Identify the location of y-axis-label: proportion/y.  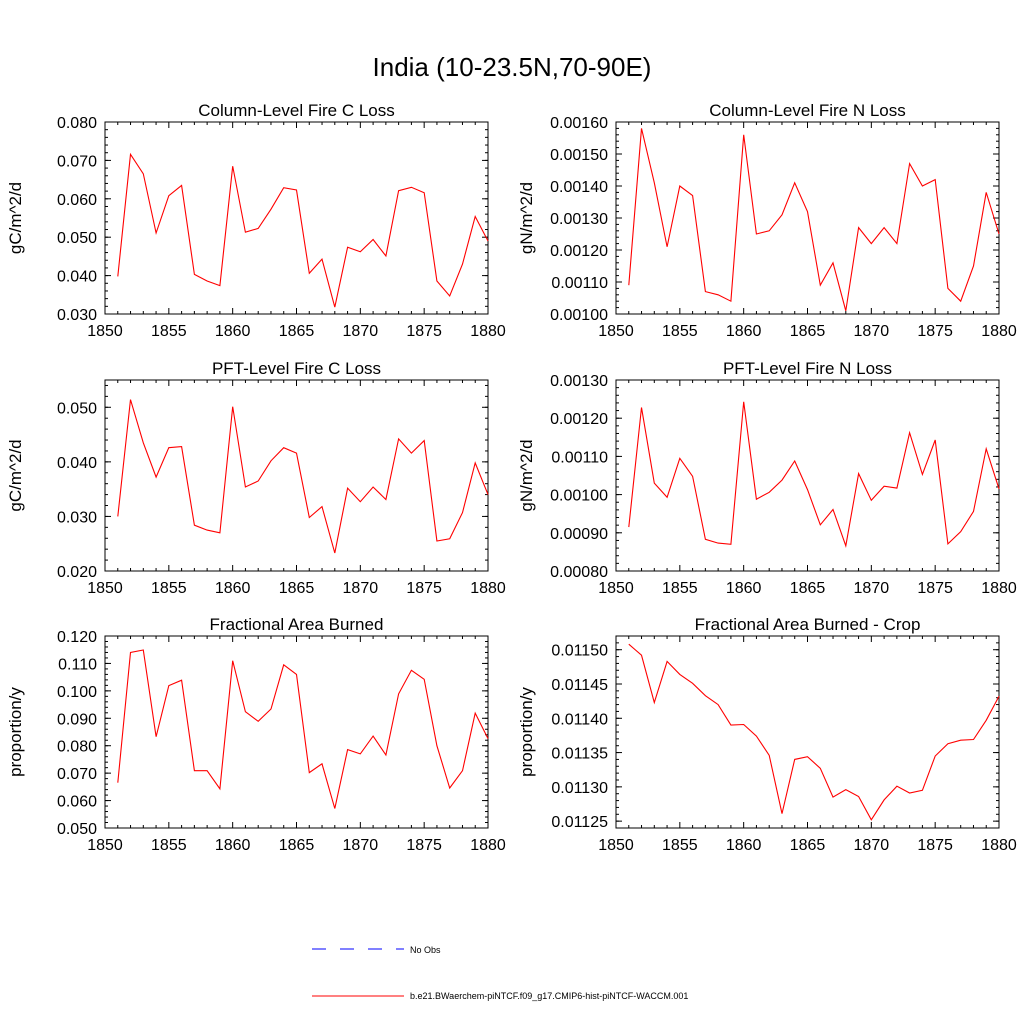
(526, 732).